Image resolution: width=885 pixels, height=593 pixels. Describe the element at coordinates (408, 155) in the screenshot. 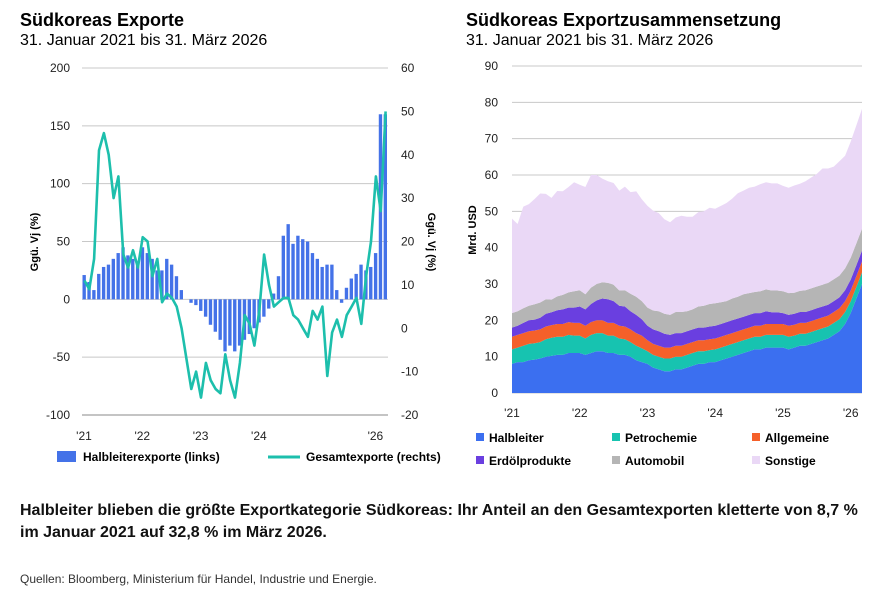

I see `y-right-tick-label: 40` at that location.